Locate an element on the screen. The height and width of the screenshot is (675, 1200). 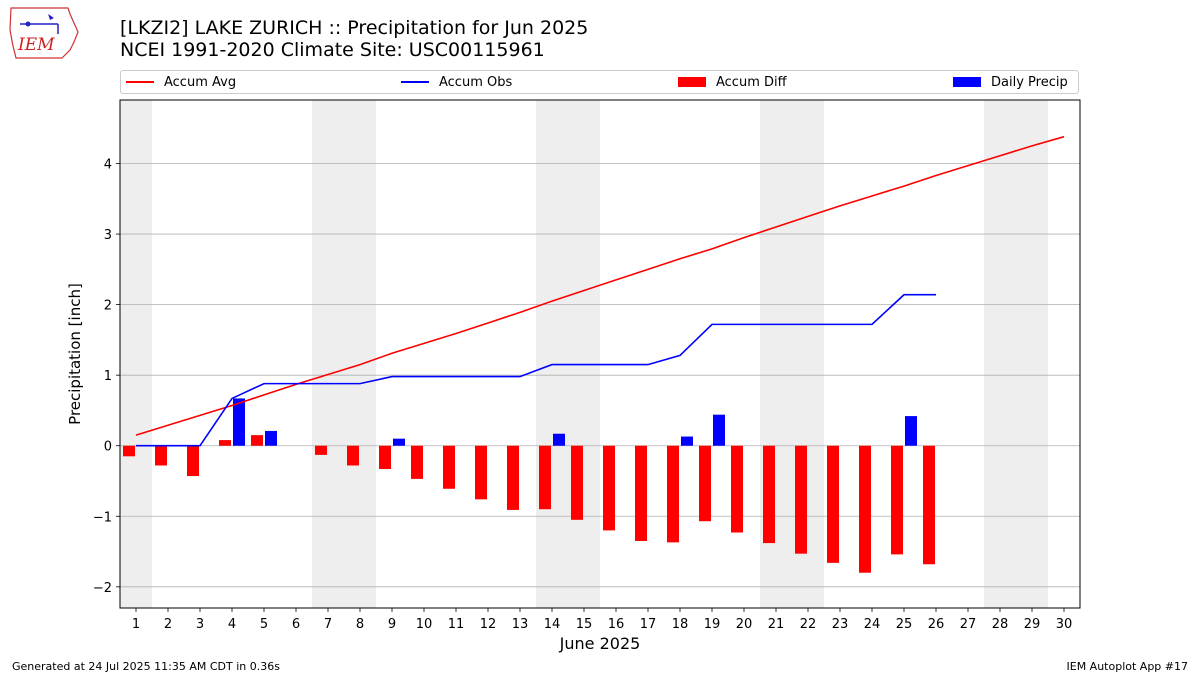
x-tick-label: 13 is located at coordinates (520, 624).